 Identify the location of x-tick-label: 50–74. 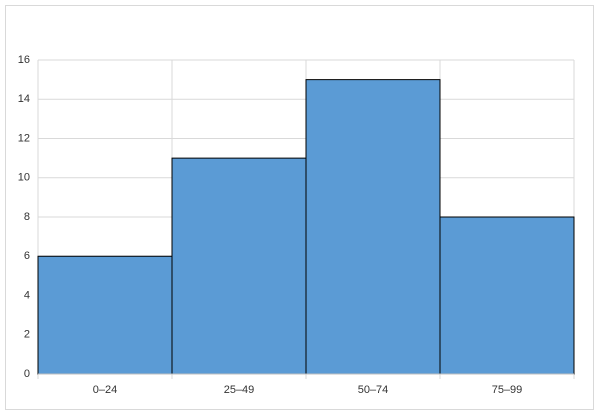
(373, 390).